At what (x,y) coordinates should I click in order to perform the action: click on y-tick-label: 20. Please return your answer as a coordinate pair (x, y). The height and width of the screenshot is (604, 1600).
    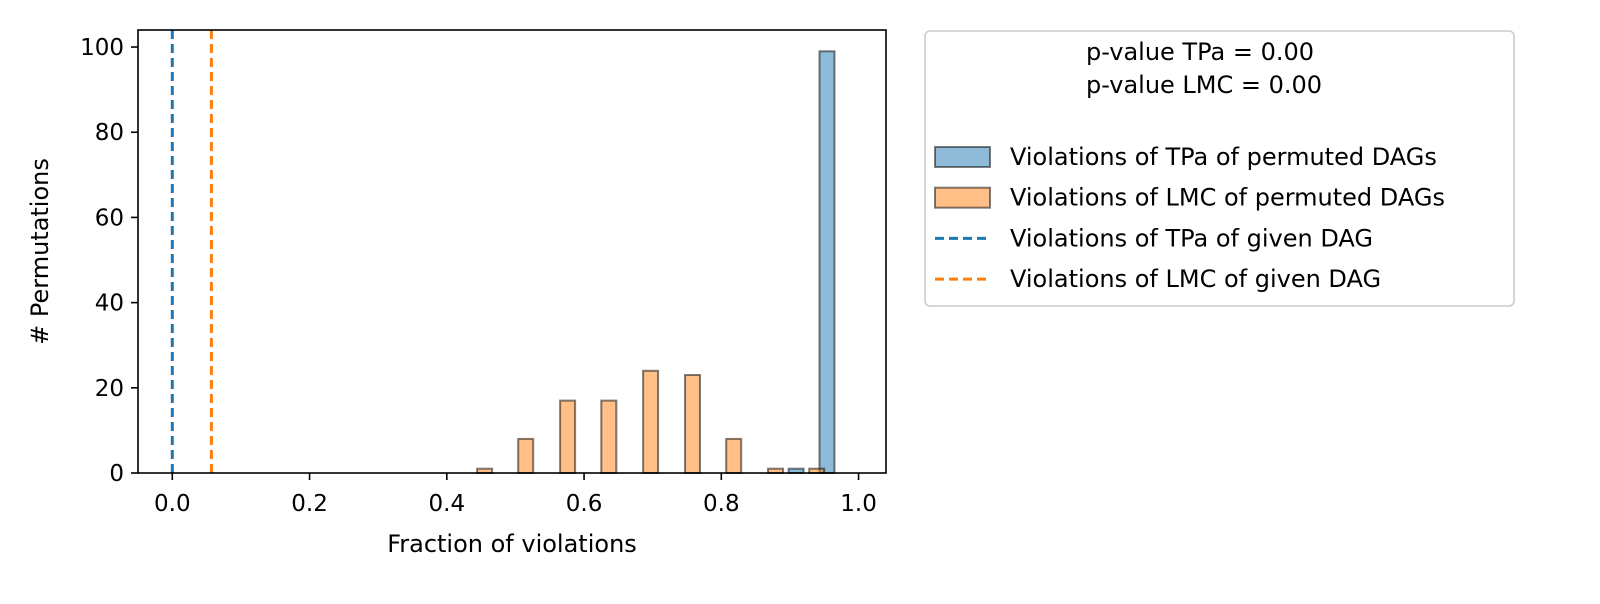
    Looking at the image, I should click on (109, 389).